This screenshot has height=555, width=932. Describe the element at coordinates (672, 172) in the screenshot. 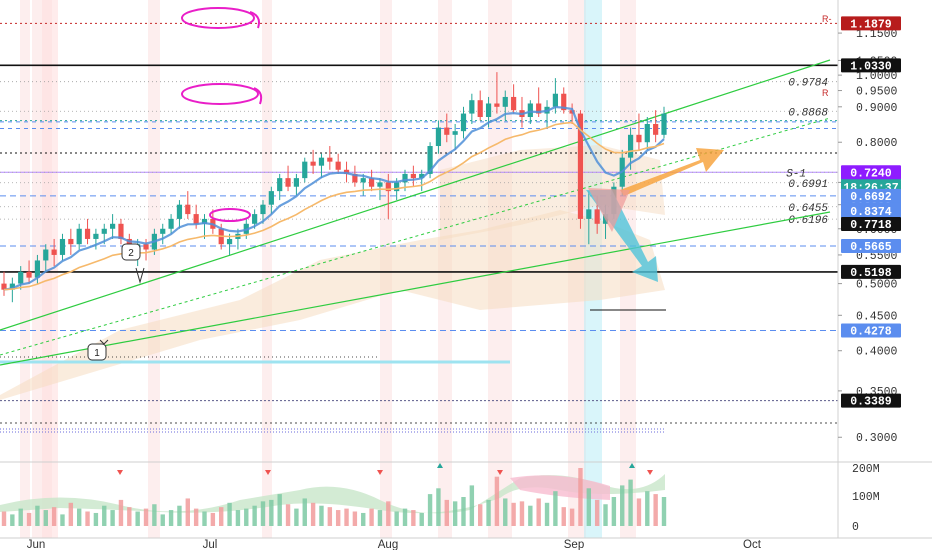

I see `projection-arrow-up` at that location.